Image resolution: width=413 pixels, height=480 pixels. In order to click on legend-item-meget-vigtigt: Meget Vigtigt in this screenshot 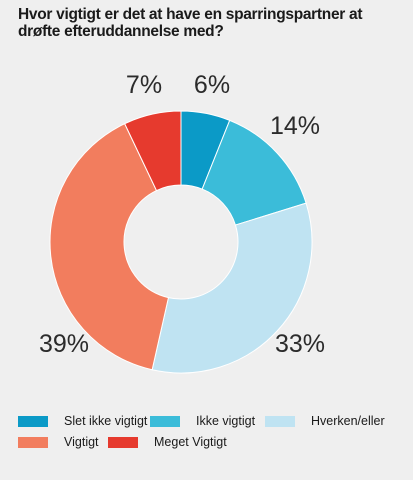, I will do `click(167, 442)`.